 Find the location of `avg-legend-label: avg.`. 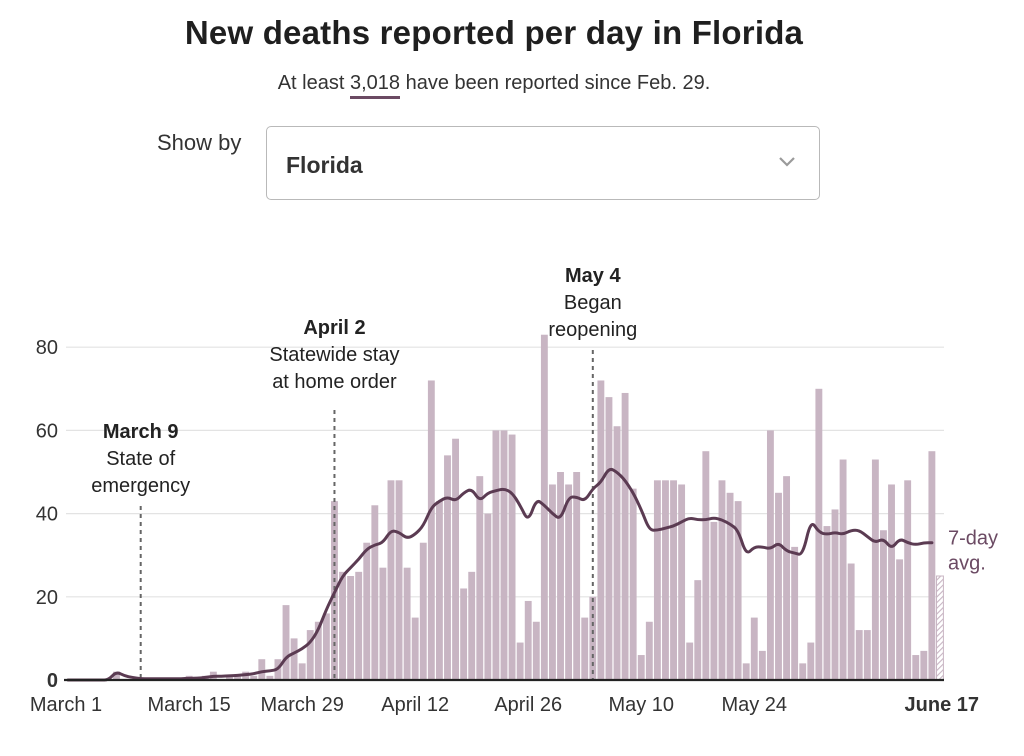

avg-legend-label: avg. is located at coordinates (967, 564).